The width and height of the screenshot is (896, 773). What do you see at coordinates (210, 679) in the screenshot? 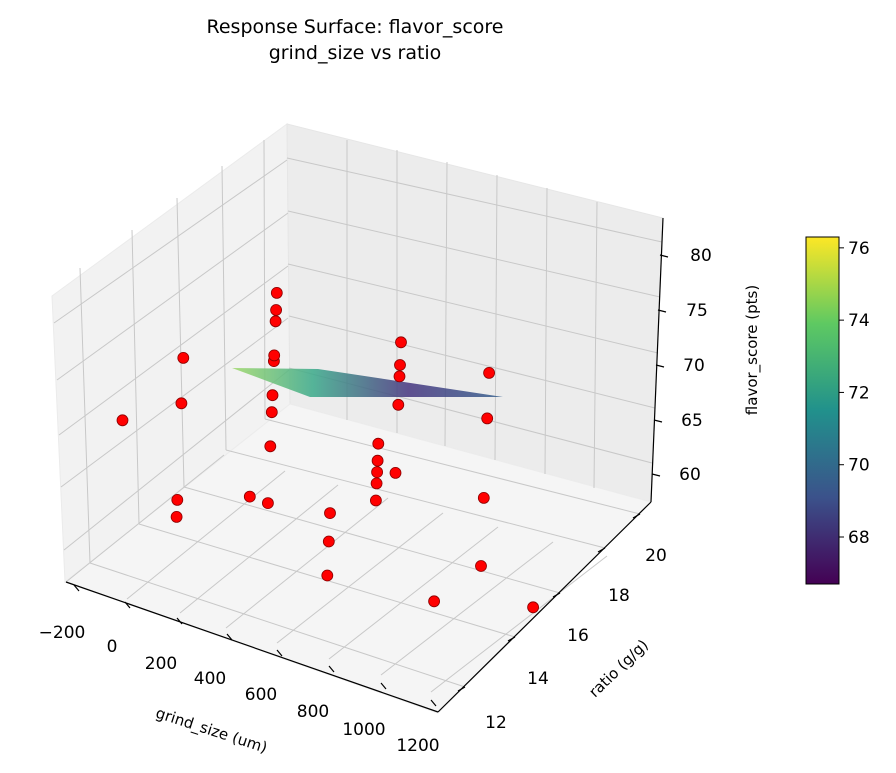
I see `x-tick-label: 400` at bounding box center [210, 679].